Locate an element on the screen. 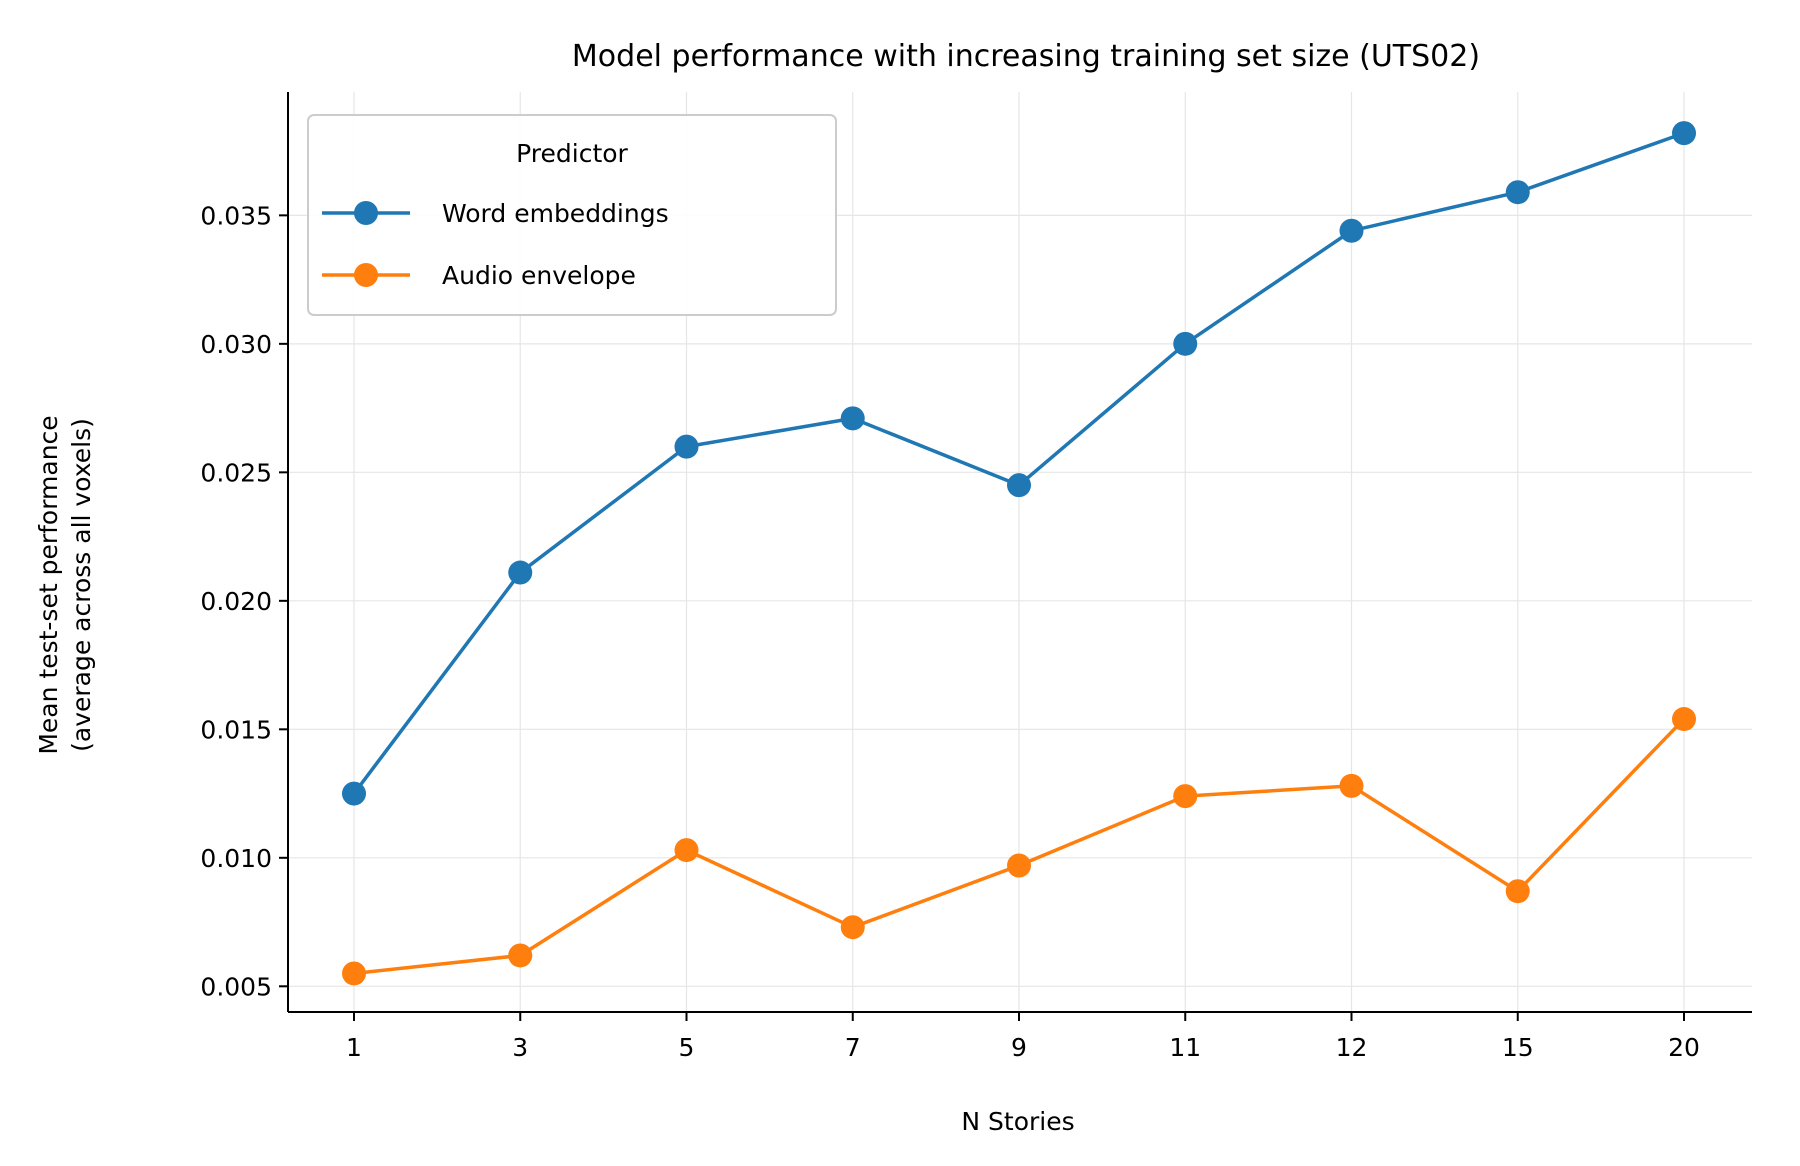  y-ticks: 0.005 0.010 0.015 0.020 0.025 0.030 0.035 is located at coordinates (244, 601).